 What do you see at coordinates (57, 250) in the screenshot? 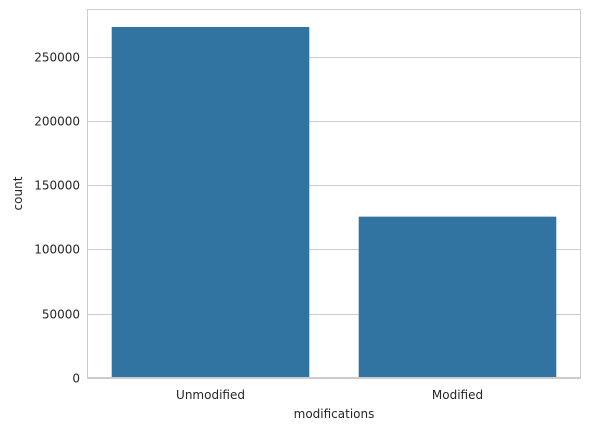
I see `y-tick-label: 100000` at bounding box center [57, 250].